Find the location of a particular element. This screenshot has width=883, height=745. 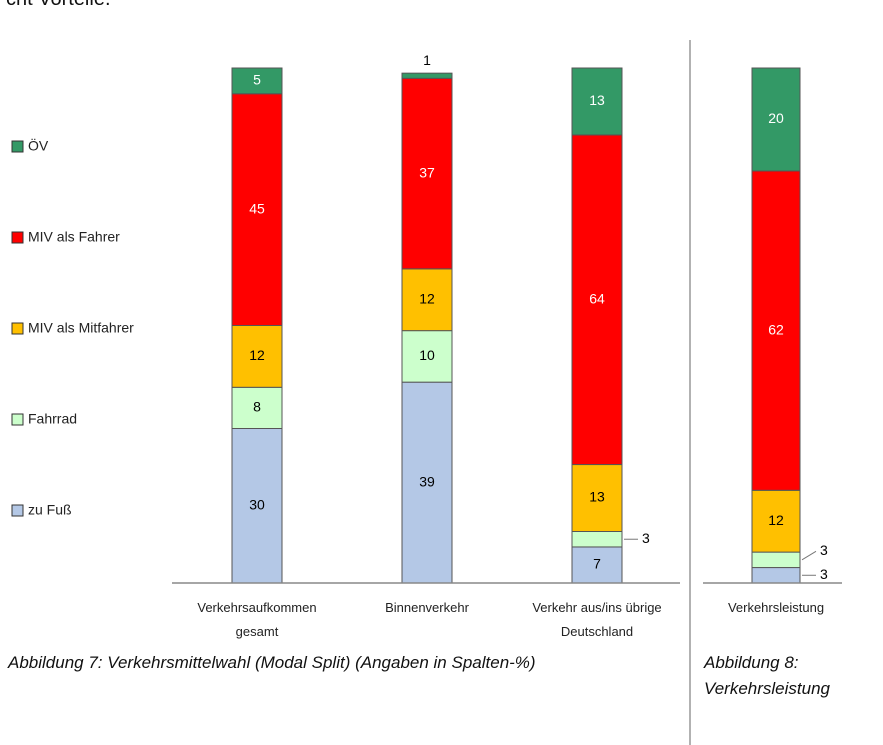

legend-label: MIV als Fahrer is located at coordinates (74, 237).